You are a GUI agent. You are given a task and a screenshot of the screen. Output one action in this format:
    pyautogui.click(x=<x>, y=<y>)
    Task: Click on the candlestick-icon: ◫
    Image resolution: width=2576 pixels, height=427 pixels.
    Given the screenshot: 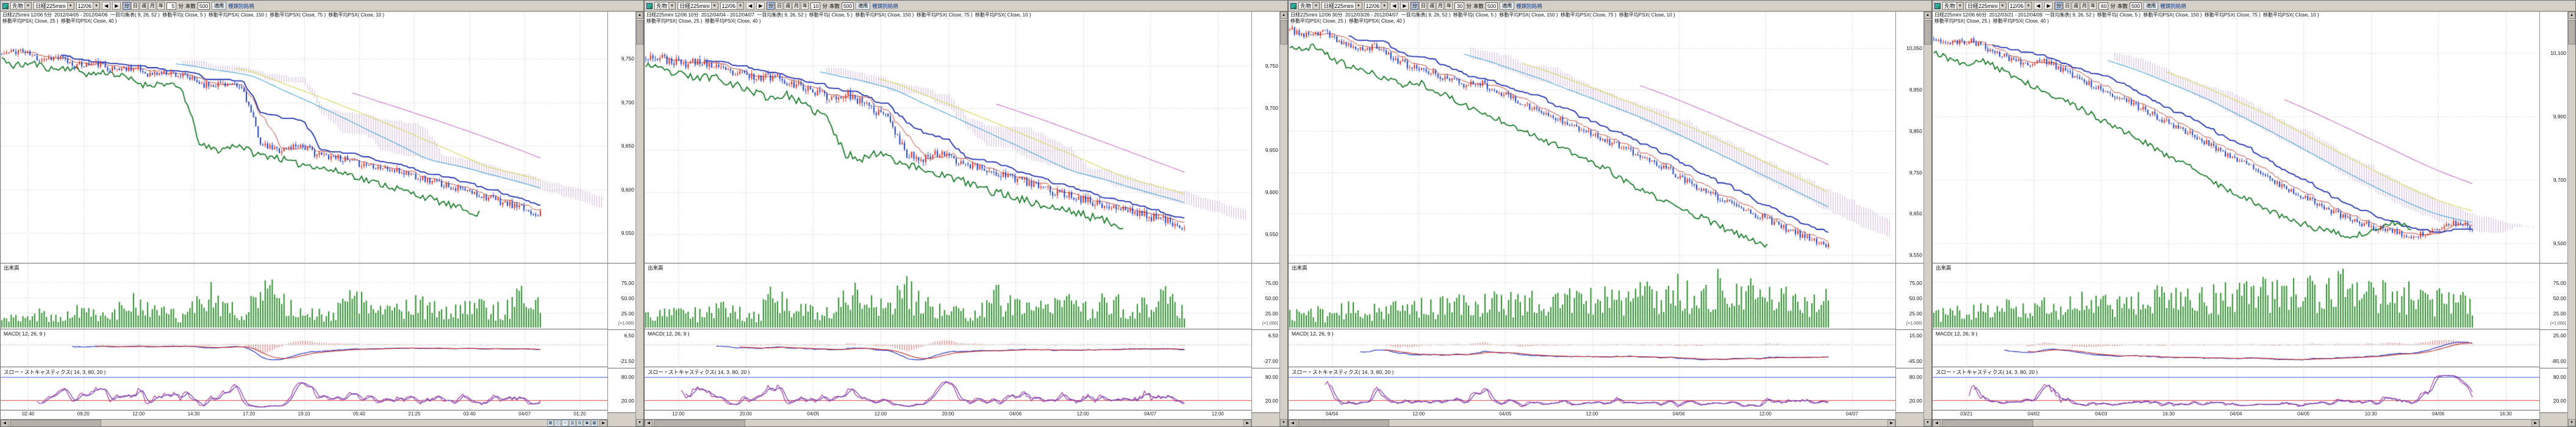 What is the action you would take?
    pyautogui.click(x=557, y=423)
    